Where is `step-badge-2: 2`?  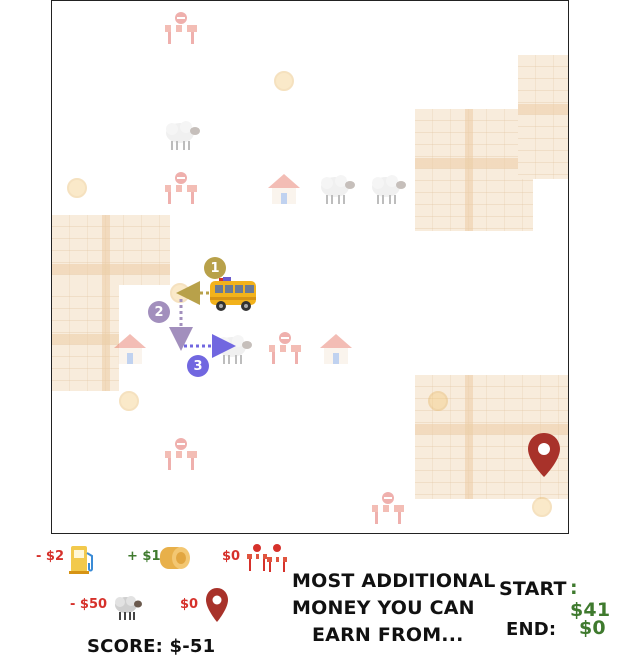
step-badge-2: 2 is located at coordinates (159, 312).